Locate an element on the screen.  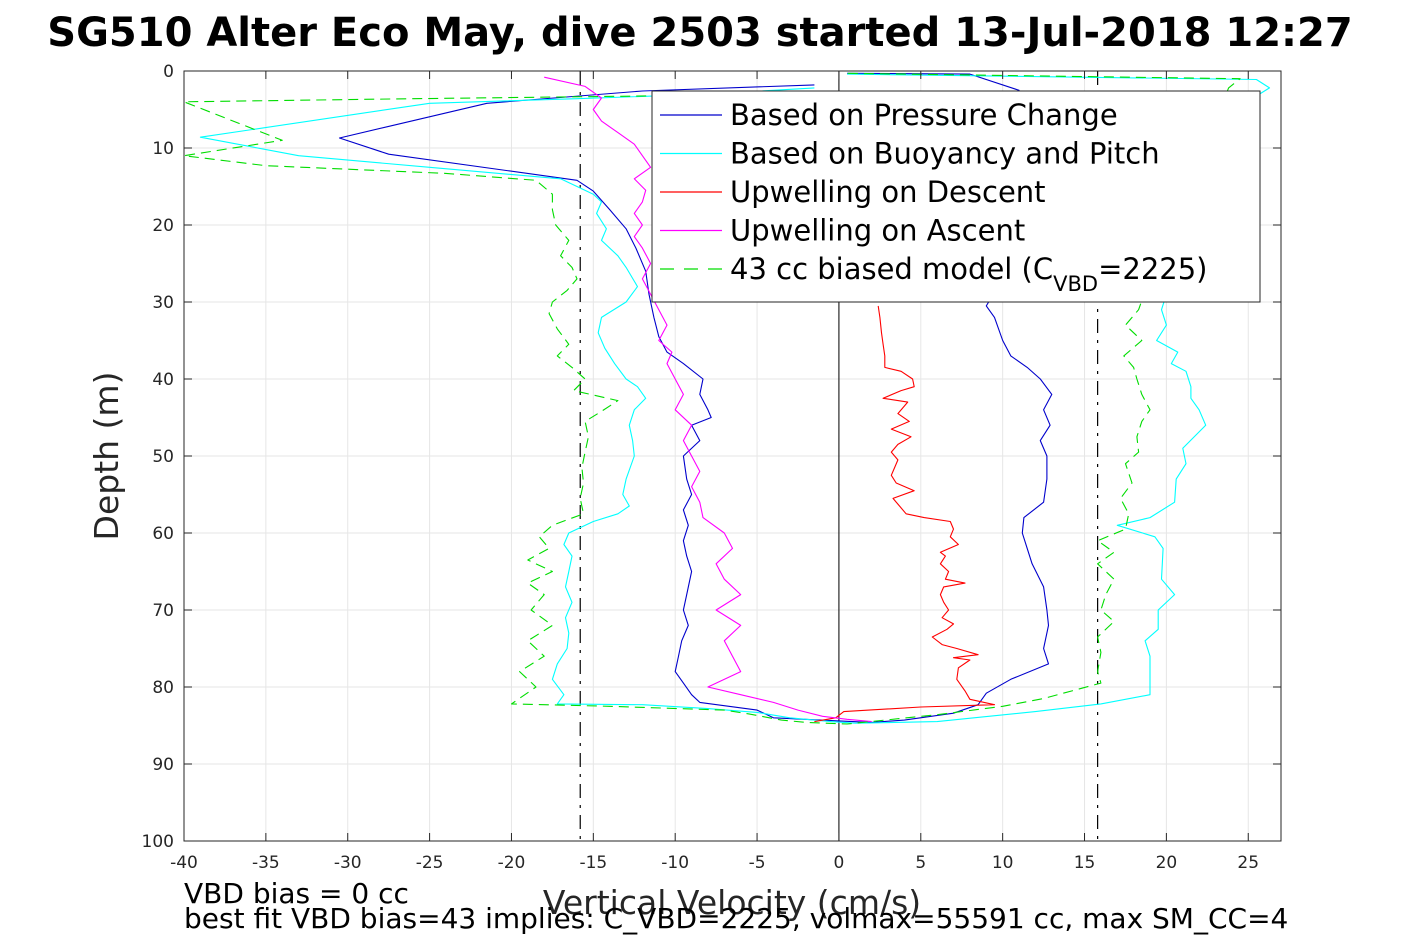
y-tick-label: 40 is located at coordinates (163, 380).